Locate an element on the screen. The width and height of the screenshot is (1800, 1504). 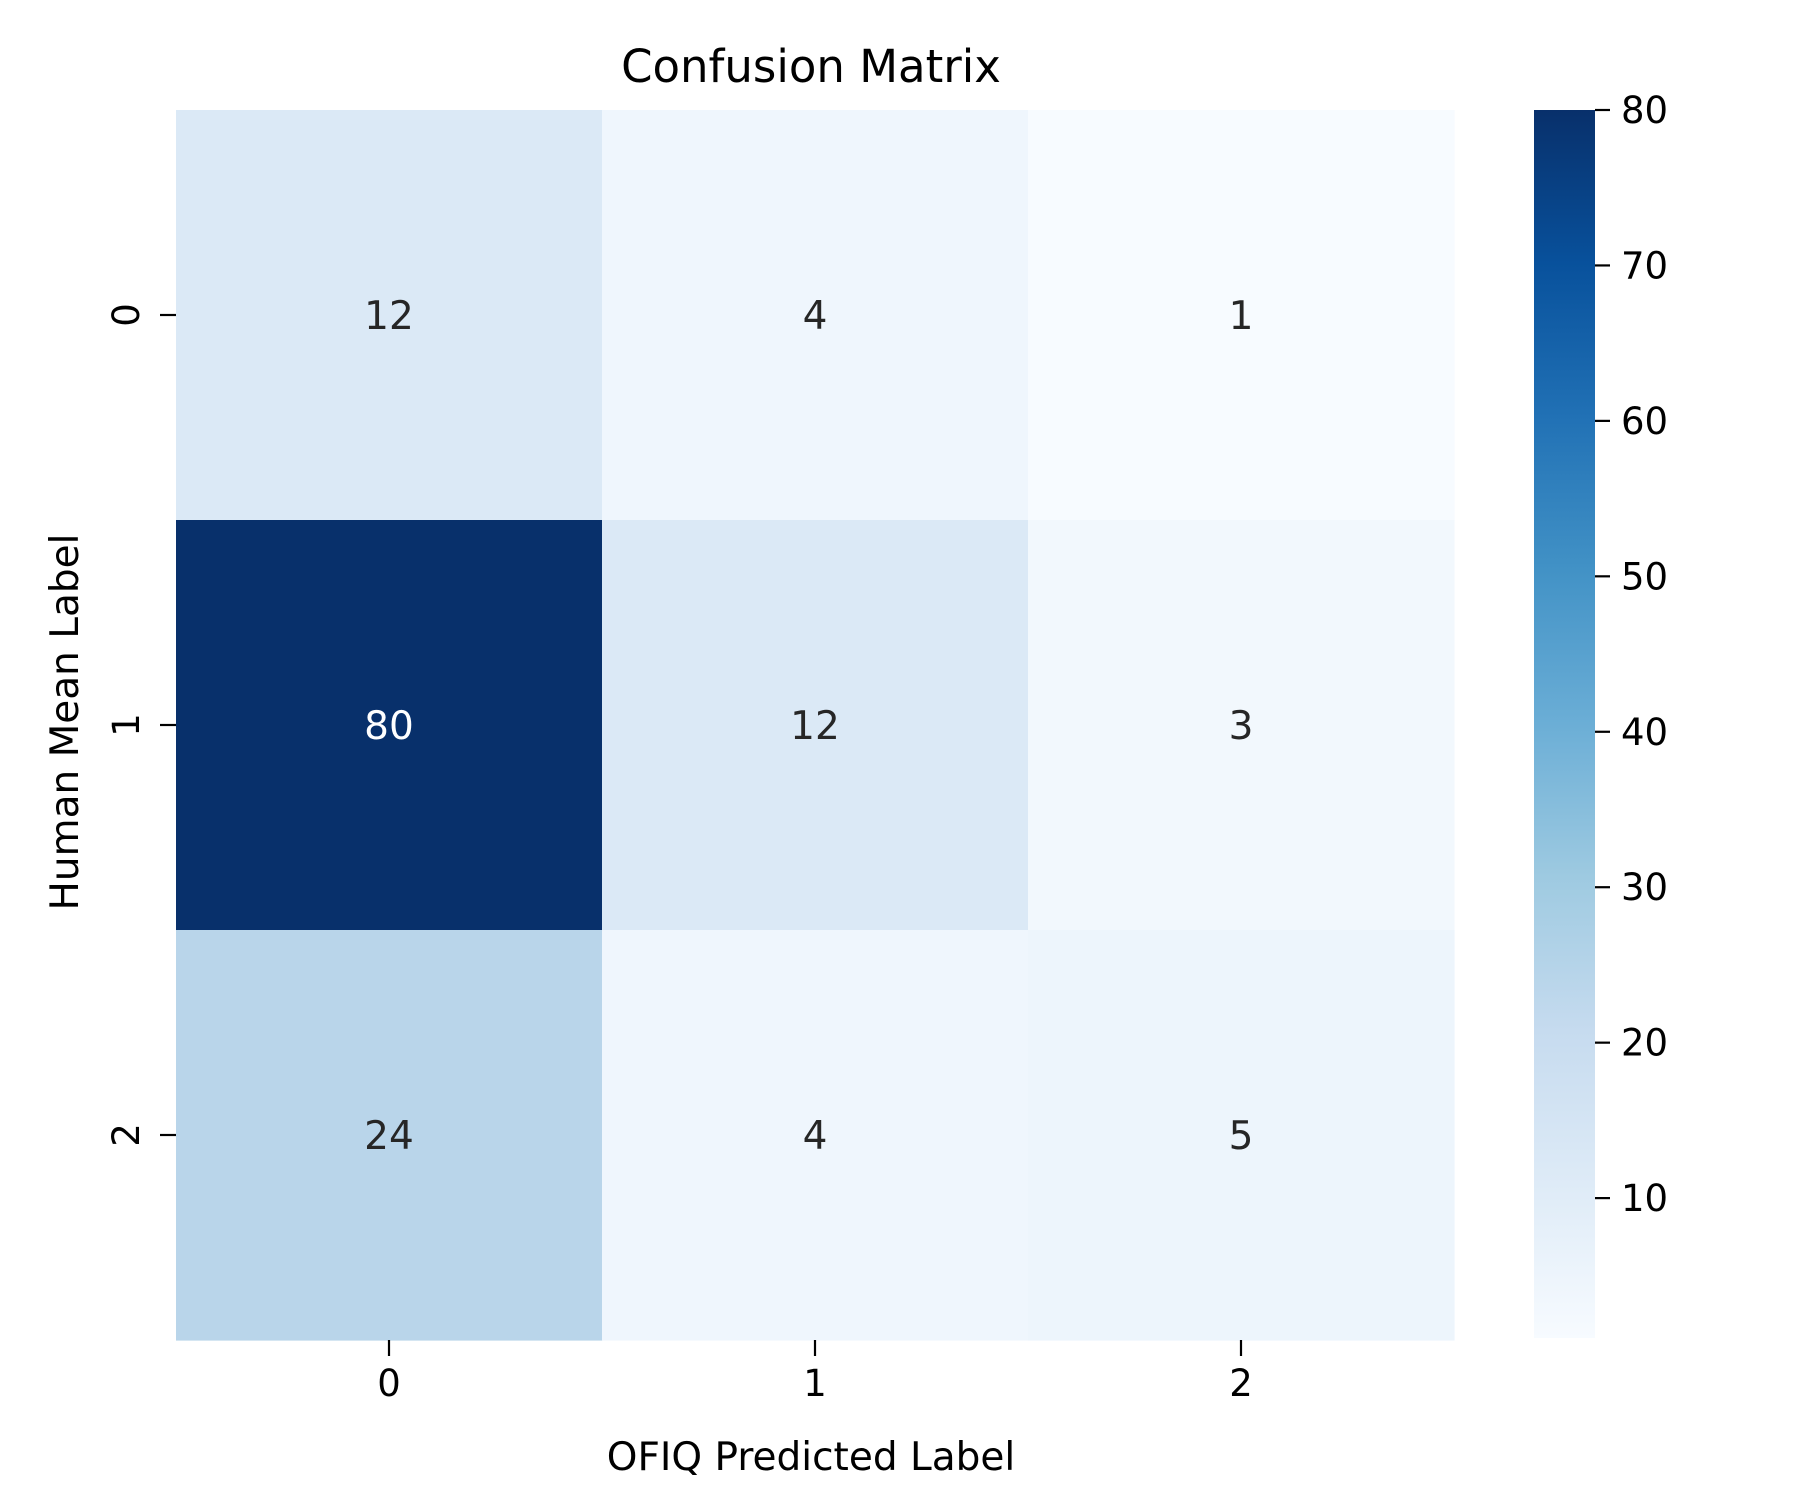
cell-value-label: 1 is located at coordinates (1241, 316).